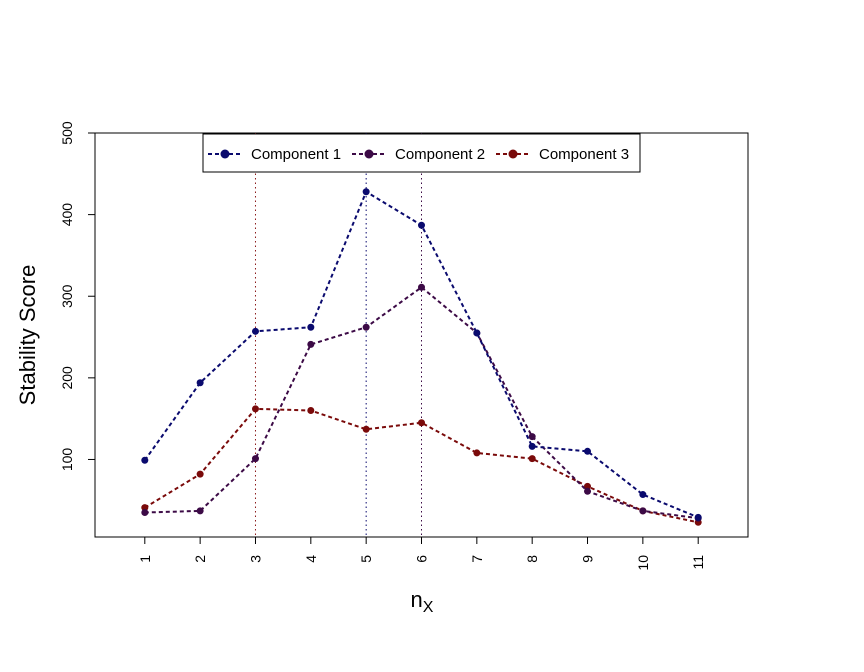 The image size is (864, 672). I want to click on x-axis-title-main: n, so click(417, 599).